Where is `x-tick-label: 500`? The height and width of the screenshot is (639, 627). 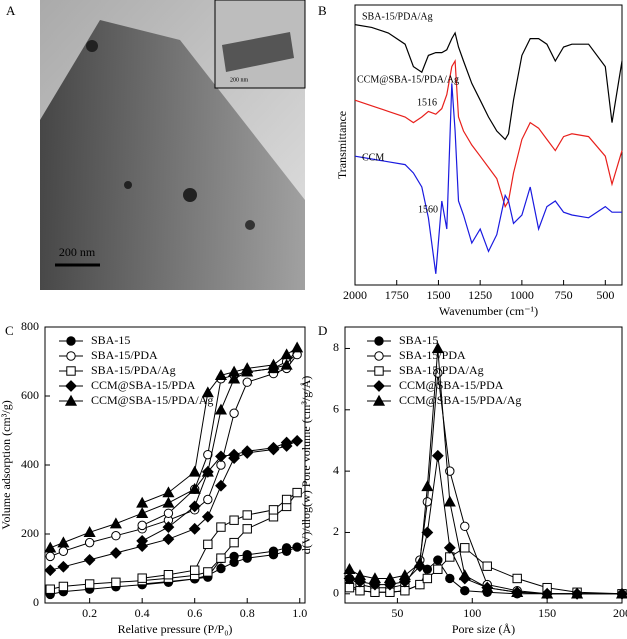 x-tick-label: 500 is located at coordinates (605, 295).